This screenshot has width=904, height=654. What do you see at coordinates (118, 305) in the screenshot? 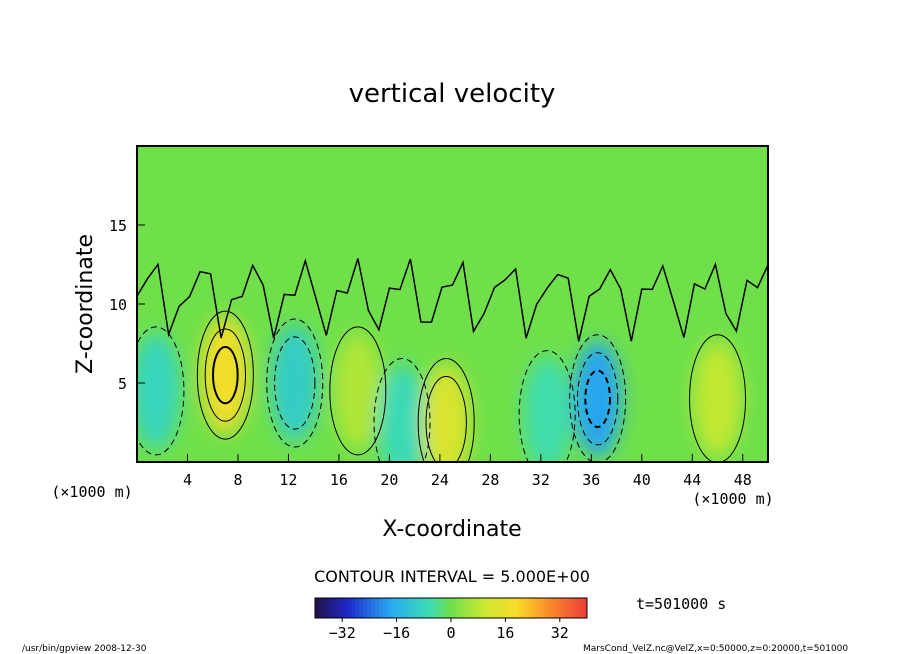
I see `y-tick-label: 10` at bounding box center [118, 305].